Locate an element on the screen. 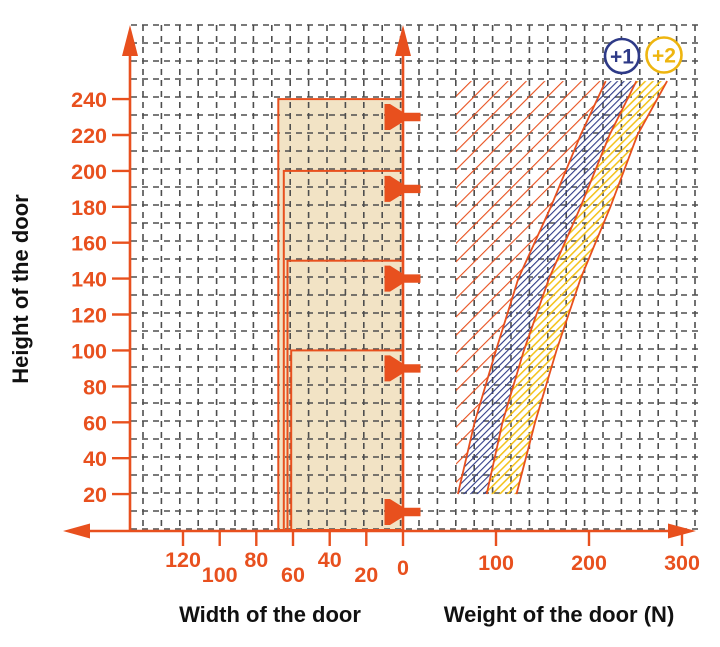 The width and height of the screenshot is (720, 647). y-tick-label: 200 is located at coordinates (89, 172).